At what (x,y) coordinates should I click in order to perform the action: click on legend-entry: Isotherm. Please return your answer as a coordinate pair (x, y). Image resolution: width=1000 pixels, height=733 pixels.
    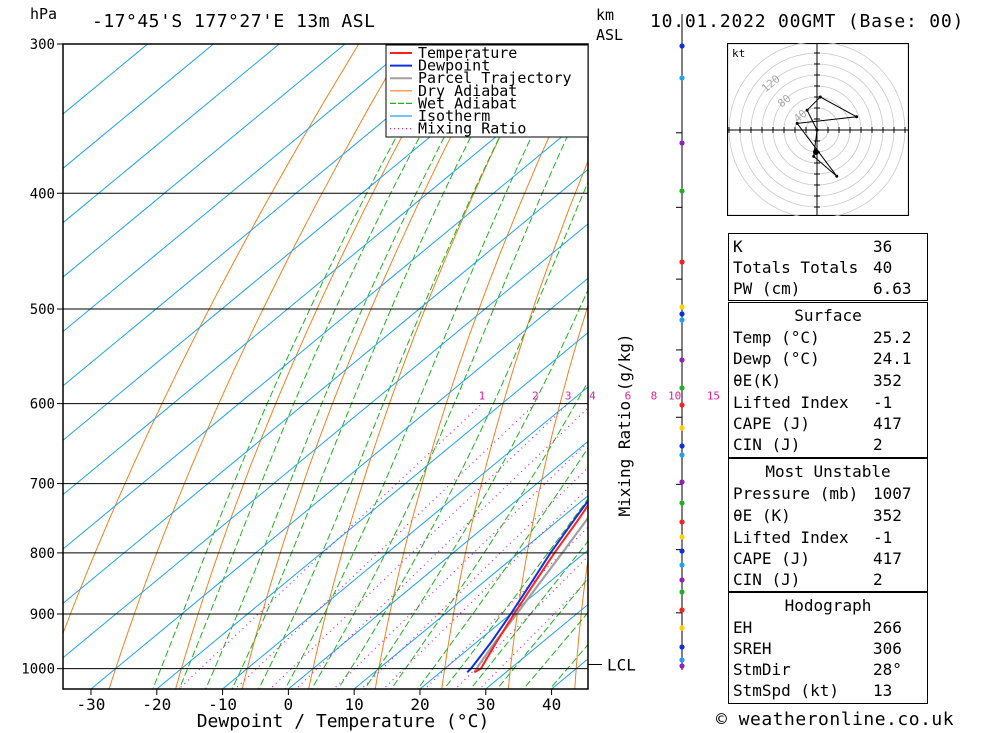
    Looking at the image, I should click on (454, 116).